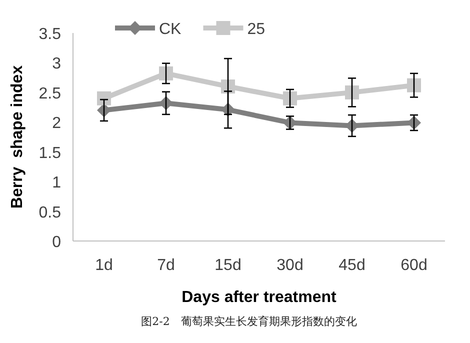  I want to click on y-tick-label: 3.5, so click(50, 34).